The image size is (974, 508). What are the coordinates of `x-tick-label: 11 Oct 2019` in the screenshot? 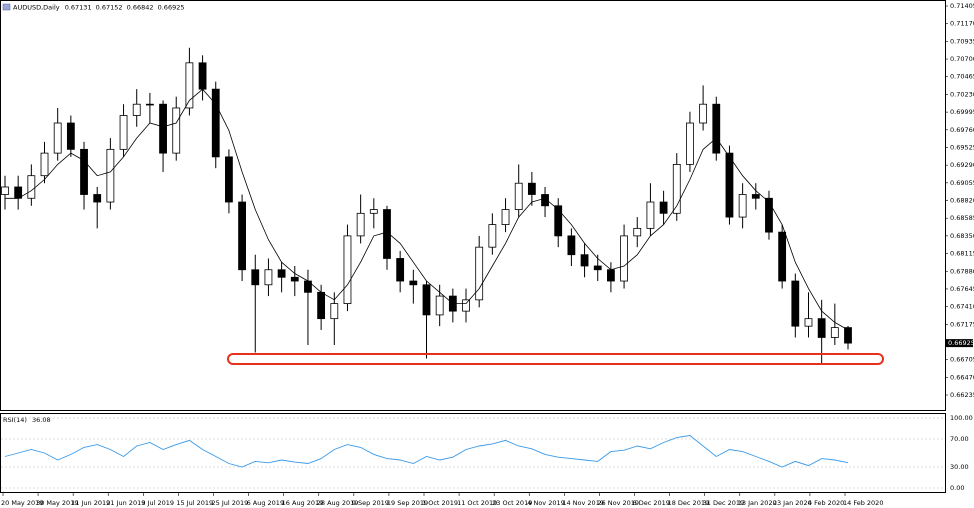 It's located at (477, 503).